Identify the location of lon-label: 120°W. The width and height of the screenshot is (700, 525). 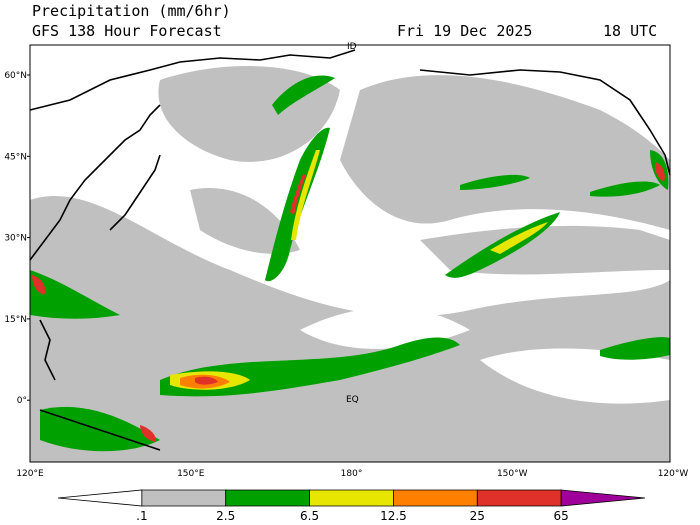
(673, 474).